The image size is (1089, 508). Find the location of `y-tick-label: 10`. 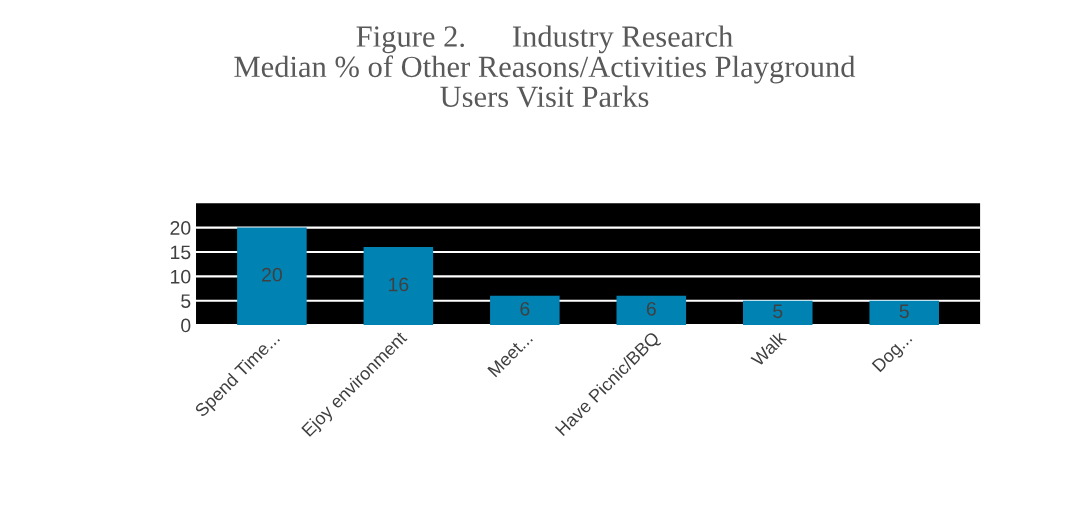

y-tick-label: 10 is located at coordinates (181, 276).